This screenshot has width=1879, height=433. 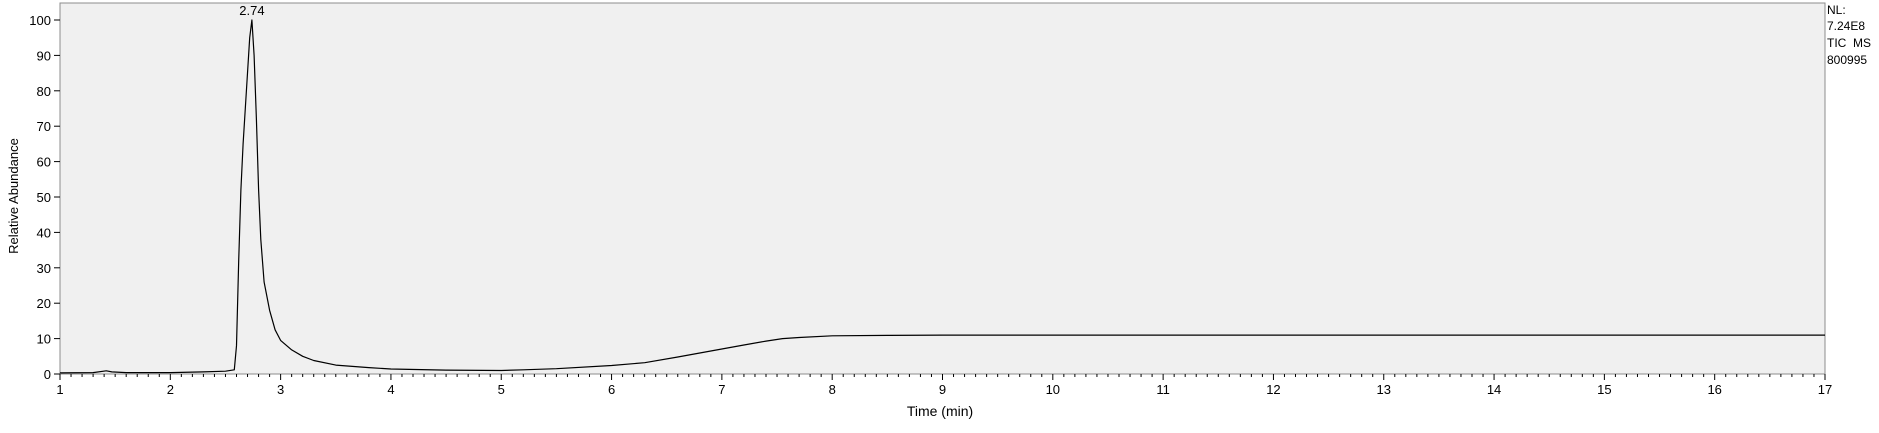 What do you see at coordinates (1053, 389) in the screenshot?
I see `x-tick-label: 10` at bounding box center [1053, 389].